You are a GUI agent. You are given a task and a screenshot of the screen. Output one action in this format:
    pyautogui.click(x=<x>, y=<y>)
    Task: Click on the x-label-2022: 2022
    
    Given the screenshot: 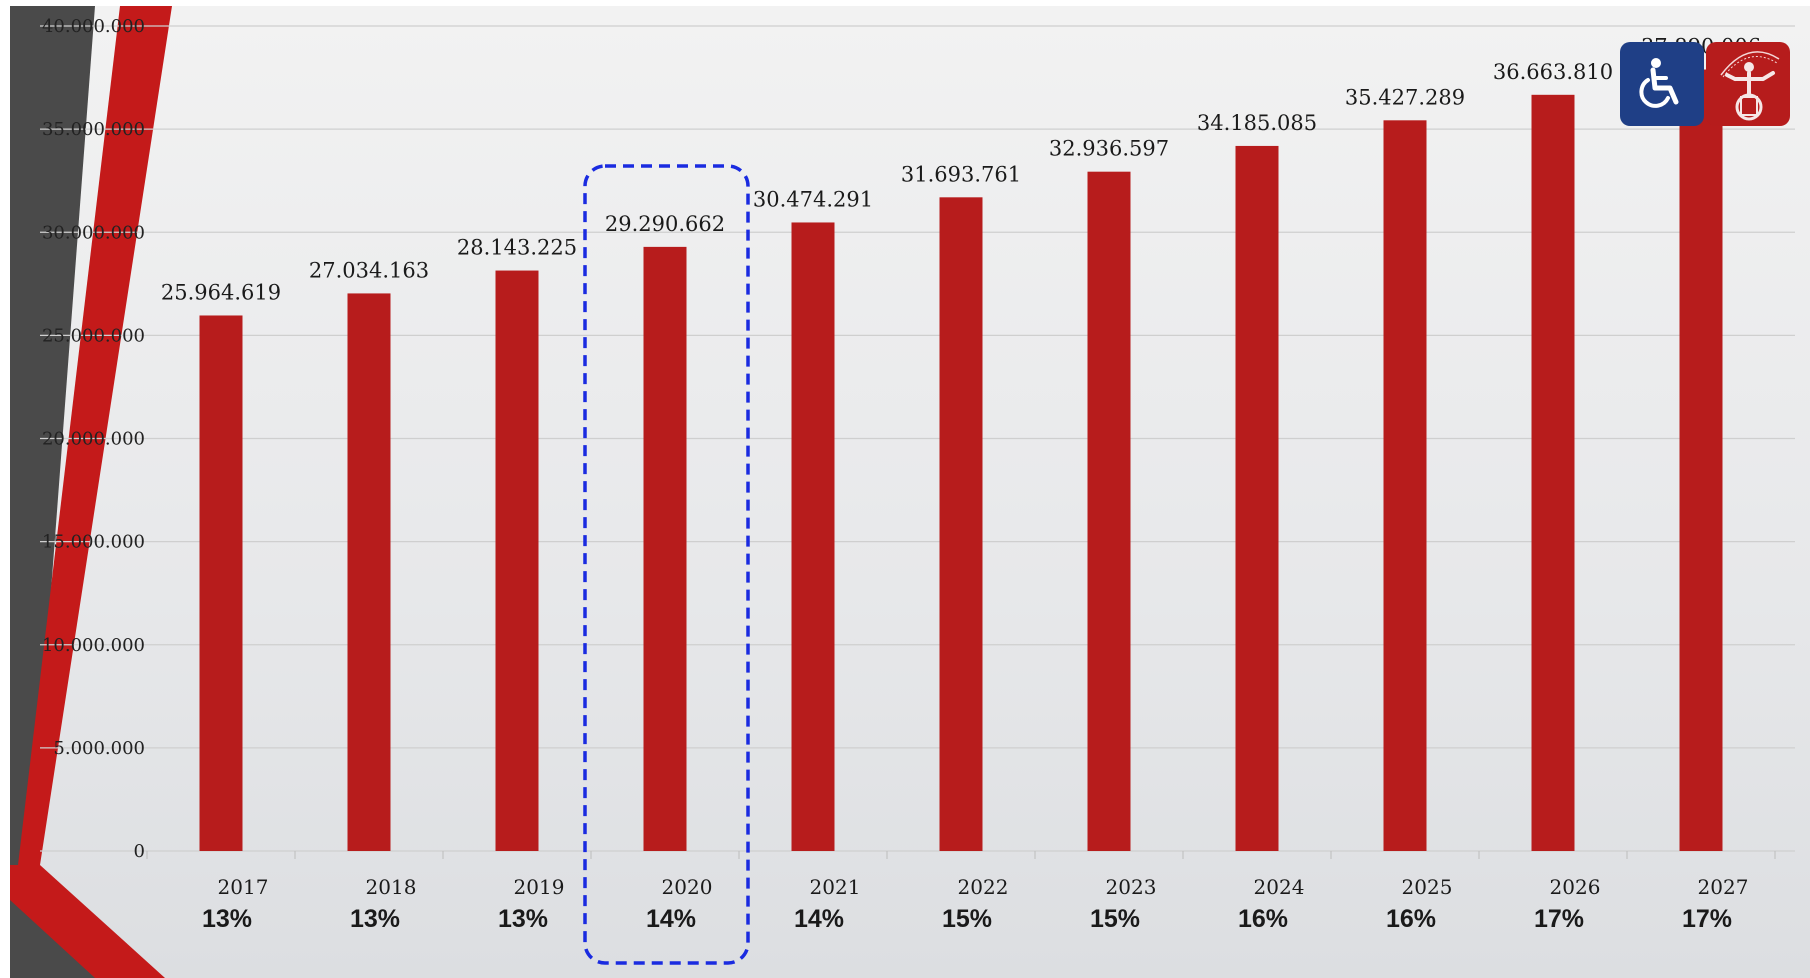 What is the action you would take?
    pyautogui.click(x=983, y=887)
    